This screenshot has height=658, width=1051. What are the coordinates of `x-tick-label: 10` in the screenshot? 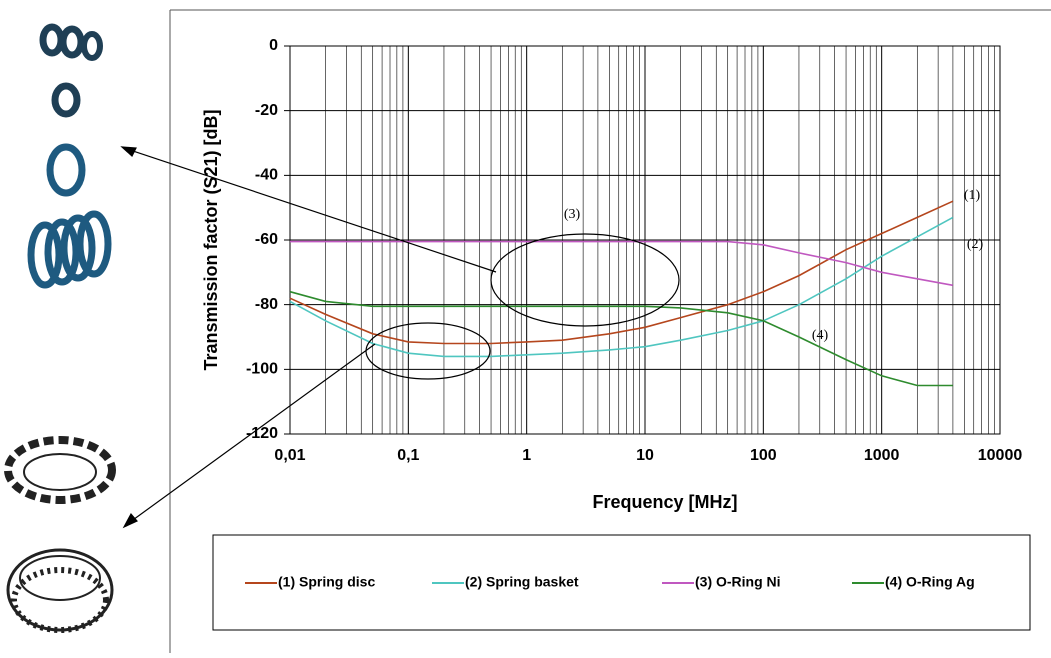 It's located at (645, 455).